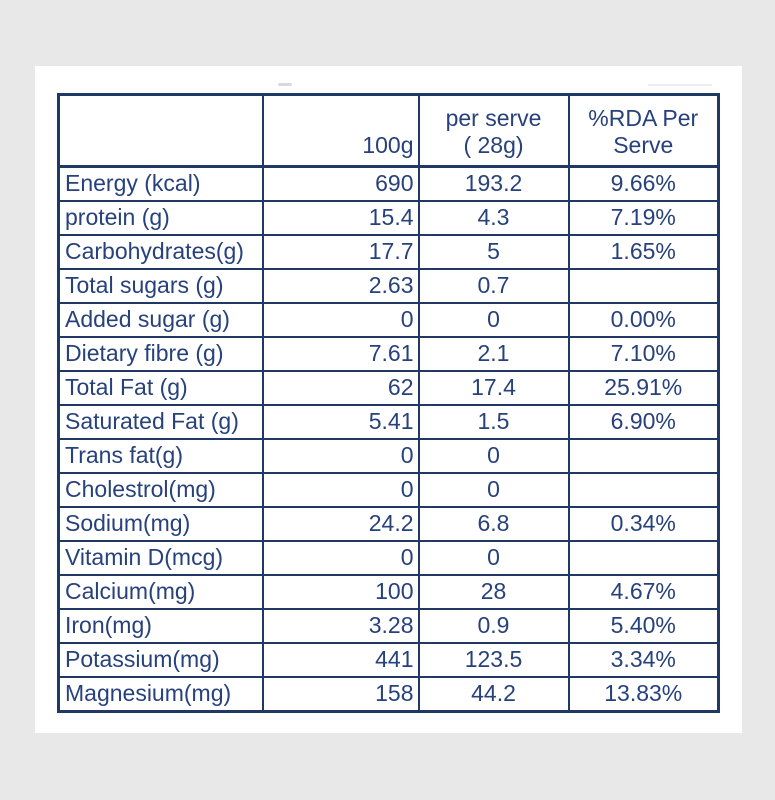 Image resolution: width=775 pixels, height=800 pixels. What do you see at coordinates (160, 626) in the screenshot?
I see `nutrient-label: Iron(mg)` at bounding box center [160, 626].